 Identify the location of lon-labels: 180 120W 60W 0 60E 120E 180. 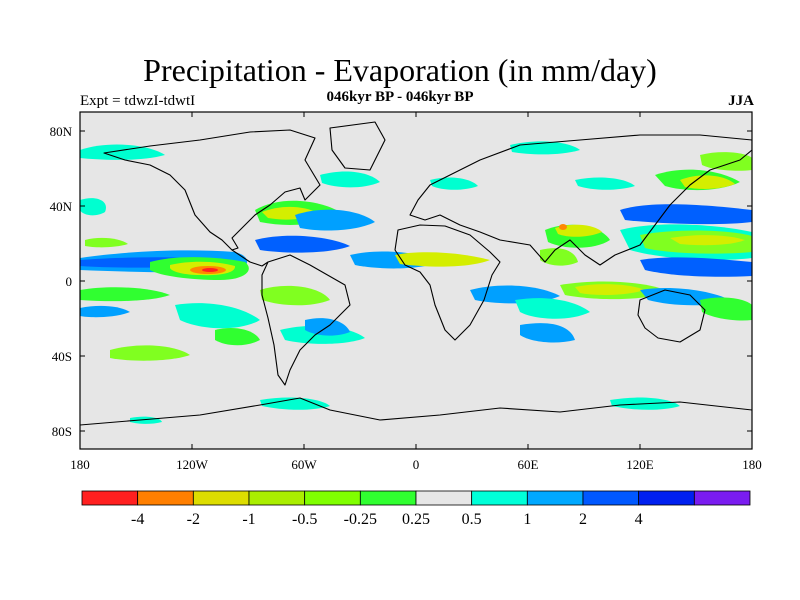
(416, 464).